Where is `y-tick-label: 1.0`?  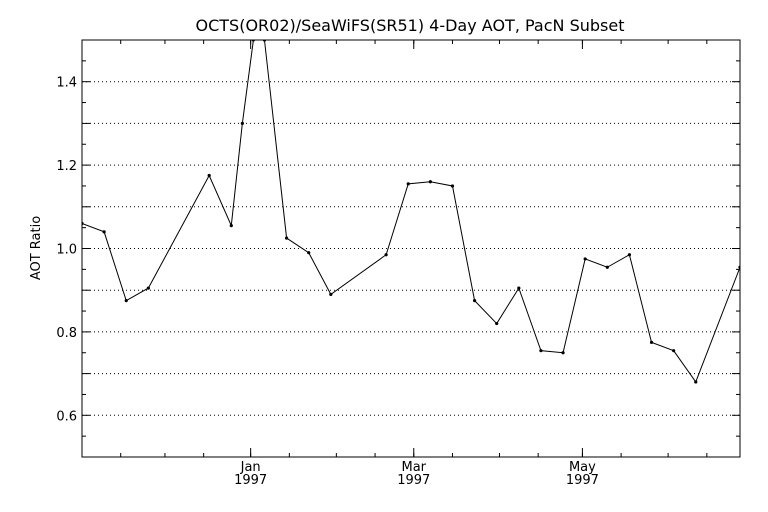 y-tick-label: 1.0 is located at coordinates (66, 250).